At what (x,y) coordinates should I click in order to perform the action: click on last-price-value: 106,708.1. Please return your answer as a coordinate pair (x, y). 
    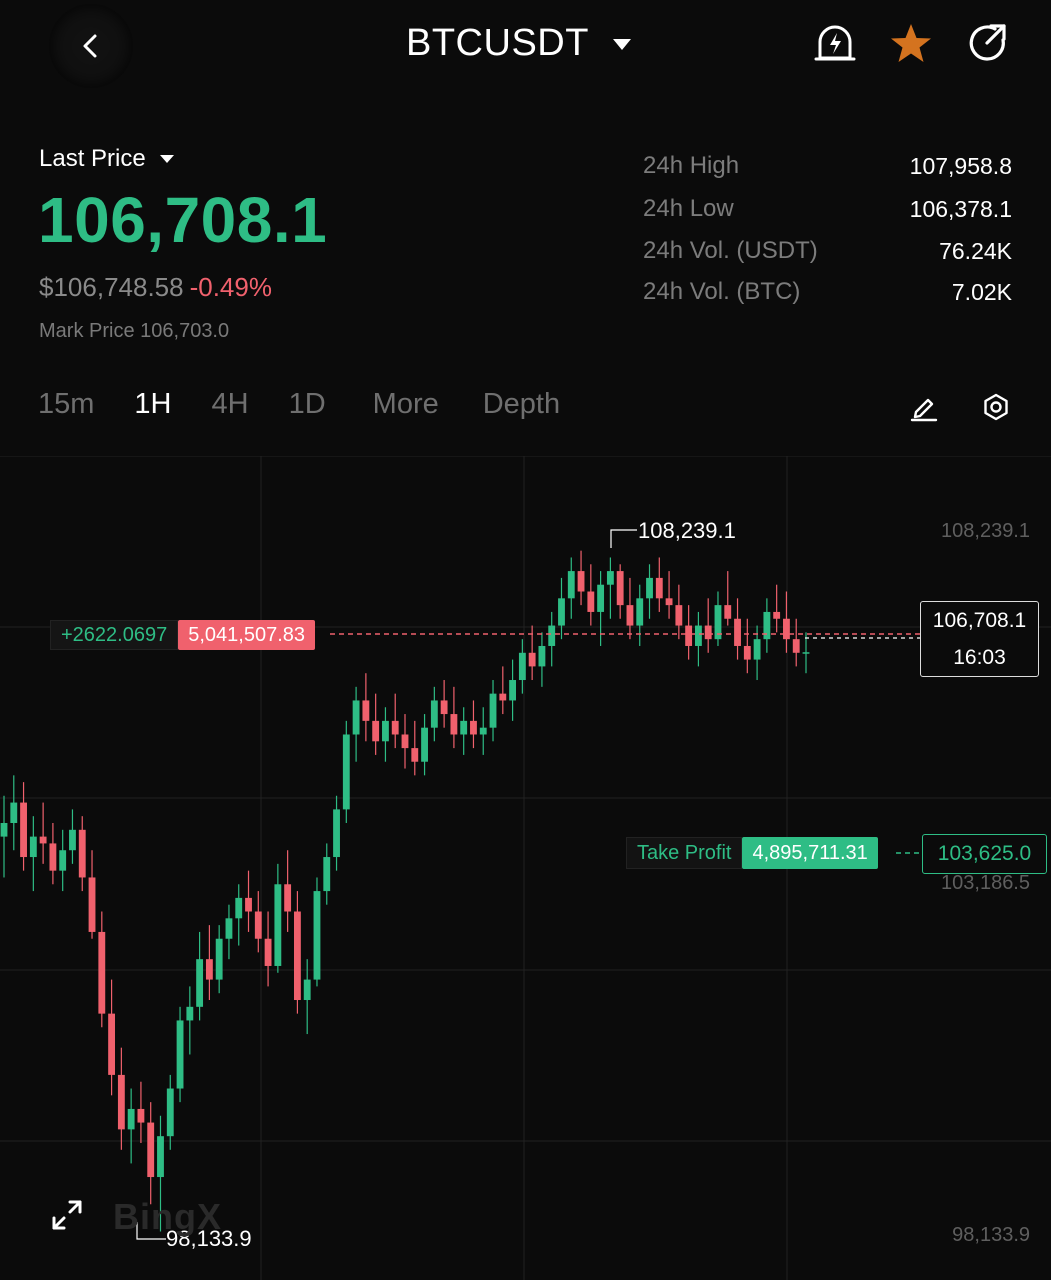
    Looking at the image, I should click on (183, 220).